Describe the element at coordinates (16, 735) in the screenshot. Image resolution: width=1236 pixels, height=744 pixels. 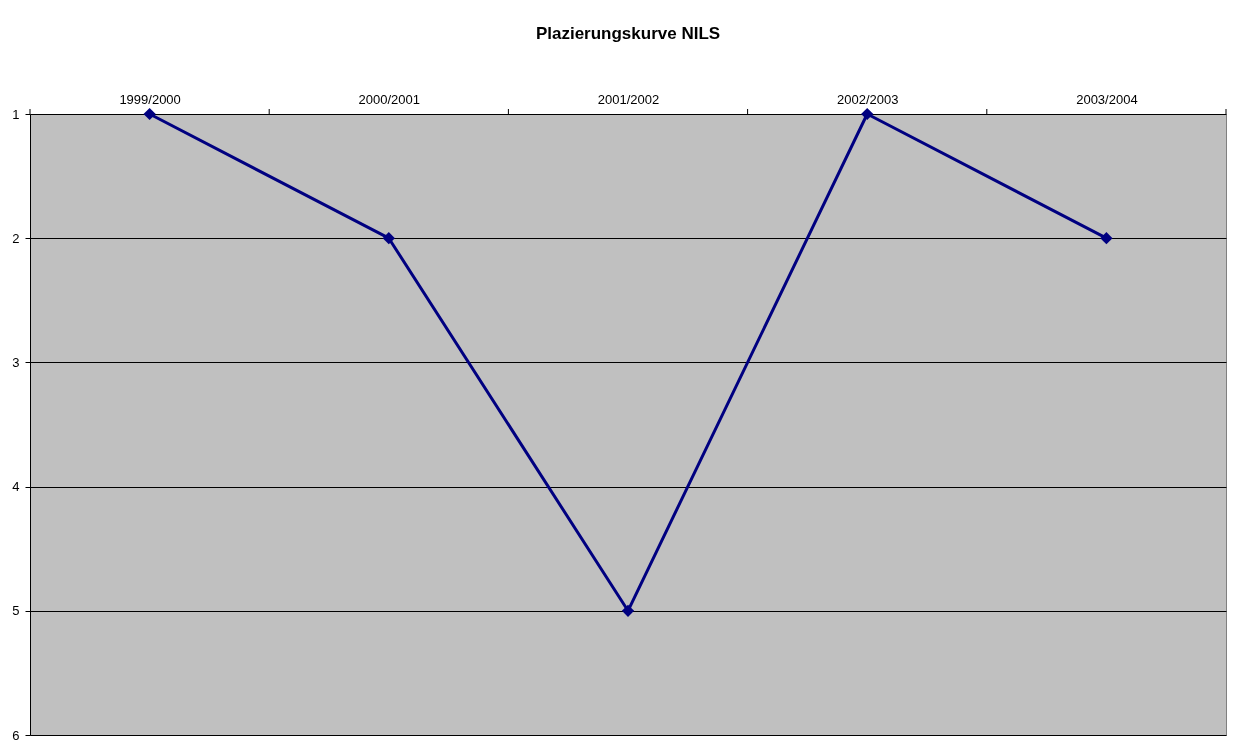
I see `y-tick-label: 6` at that location.